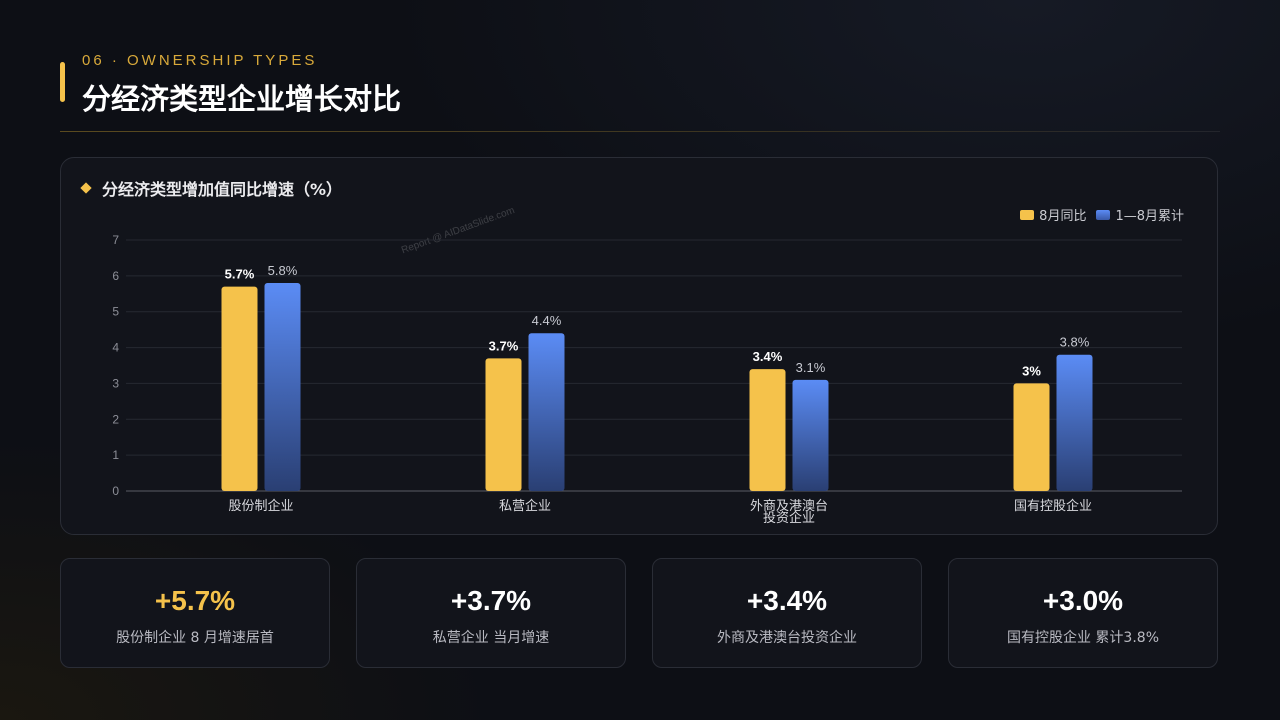  What do you see at coordinates (195, 638) in the screenshot?
I see `kpi-label: 股份制企业 8 月增速居首` at bounding box center [195, 638].